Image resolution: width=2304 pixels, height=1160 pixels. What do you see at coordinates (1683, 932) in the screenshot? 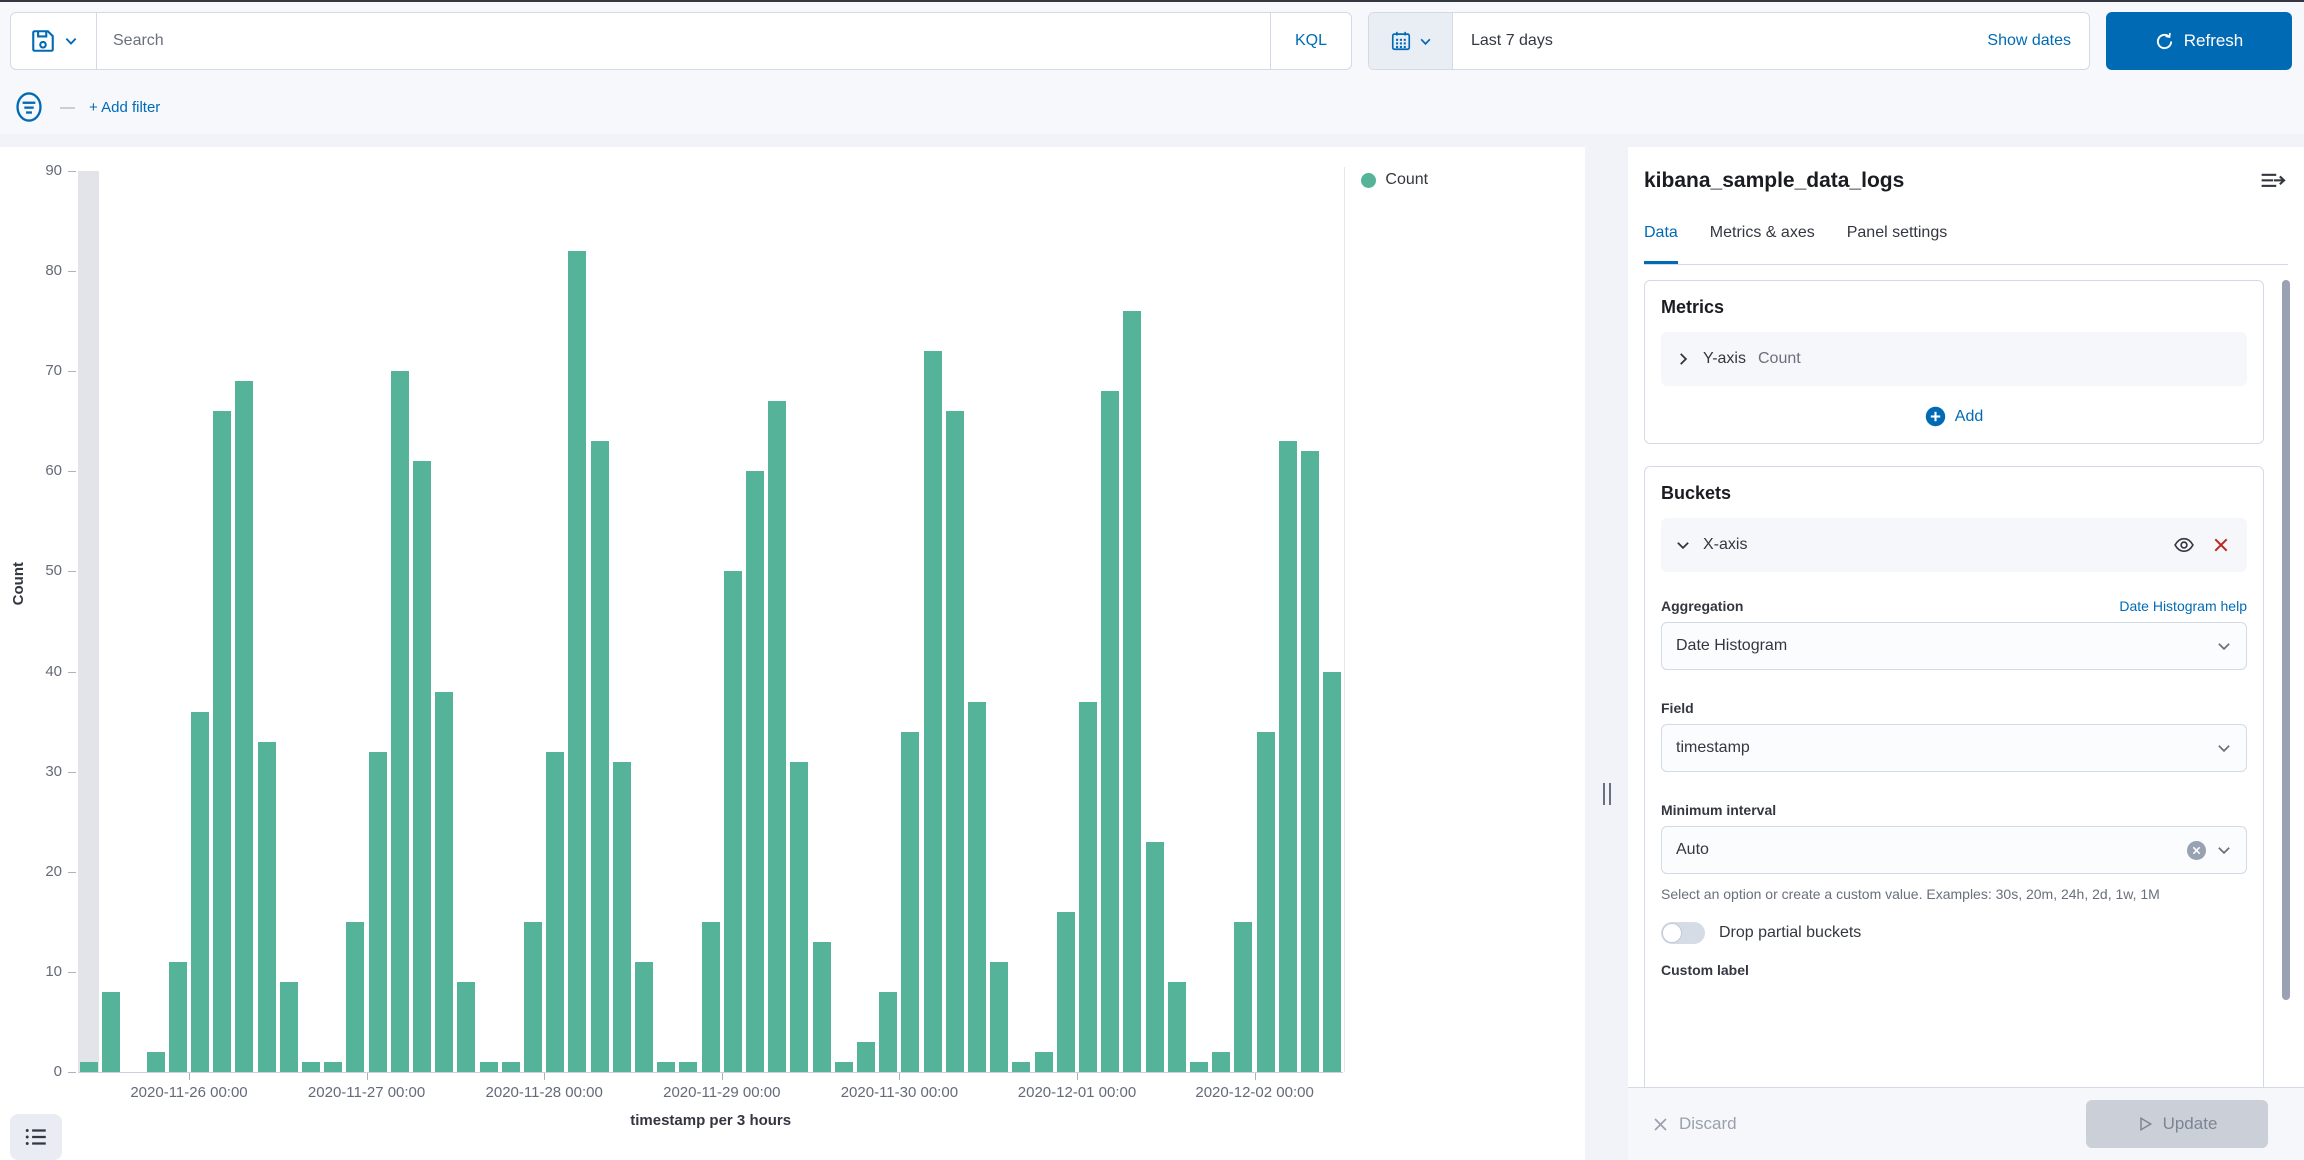
I see `drop-partial-buckets-toggle` at bounding box center [1683, 932].